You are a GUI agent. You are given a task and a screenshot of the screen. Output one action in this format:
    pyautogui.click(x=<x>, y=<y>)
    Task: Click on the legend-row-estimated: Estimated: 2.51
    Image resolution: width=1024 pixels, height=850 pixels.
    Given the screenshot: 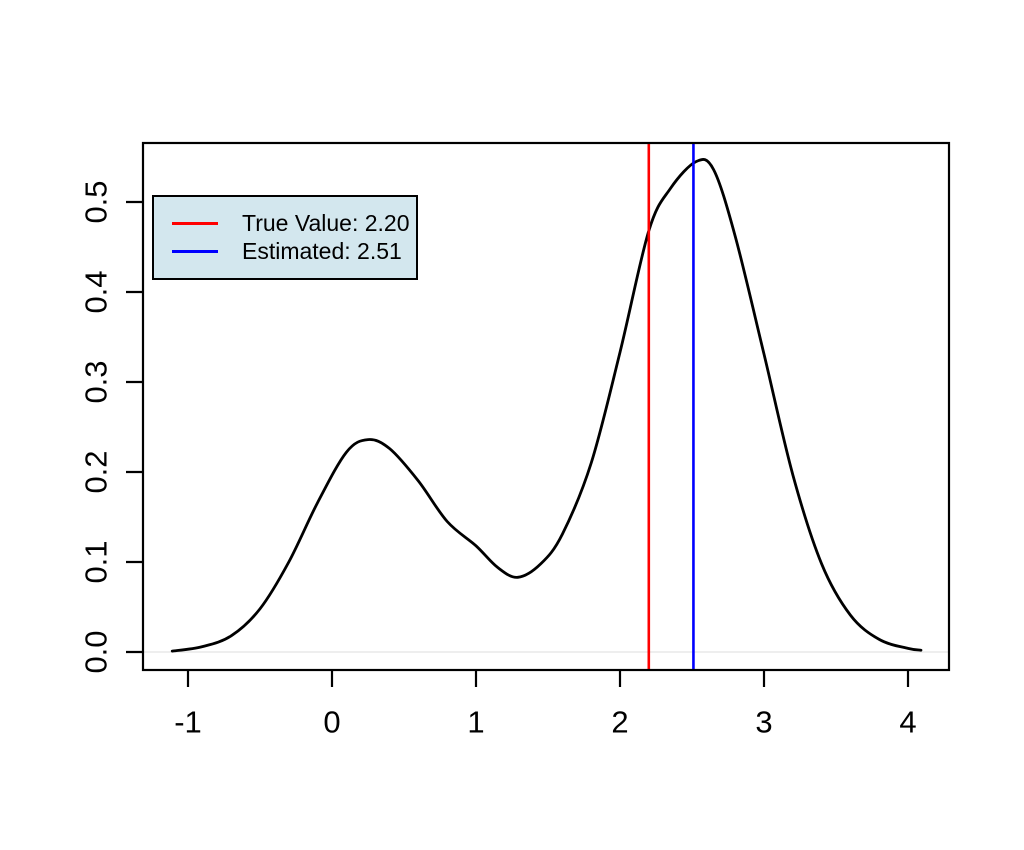 What is the action you would take?
    pyautogui.click(x=285, y=251)
    